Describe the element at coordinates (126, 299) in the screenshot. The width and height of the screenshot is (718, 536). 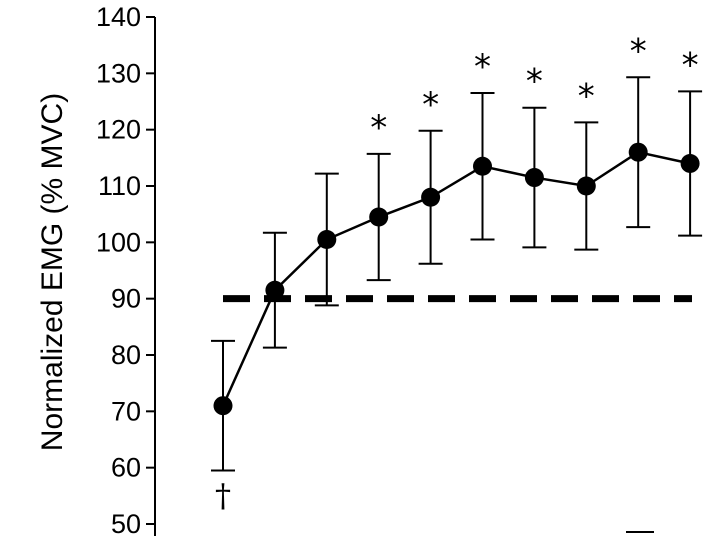
I see `y-tick-label: 90` at that location.